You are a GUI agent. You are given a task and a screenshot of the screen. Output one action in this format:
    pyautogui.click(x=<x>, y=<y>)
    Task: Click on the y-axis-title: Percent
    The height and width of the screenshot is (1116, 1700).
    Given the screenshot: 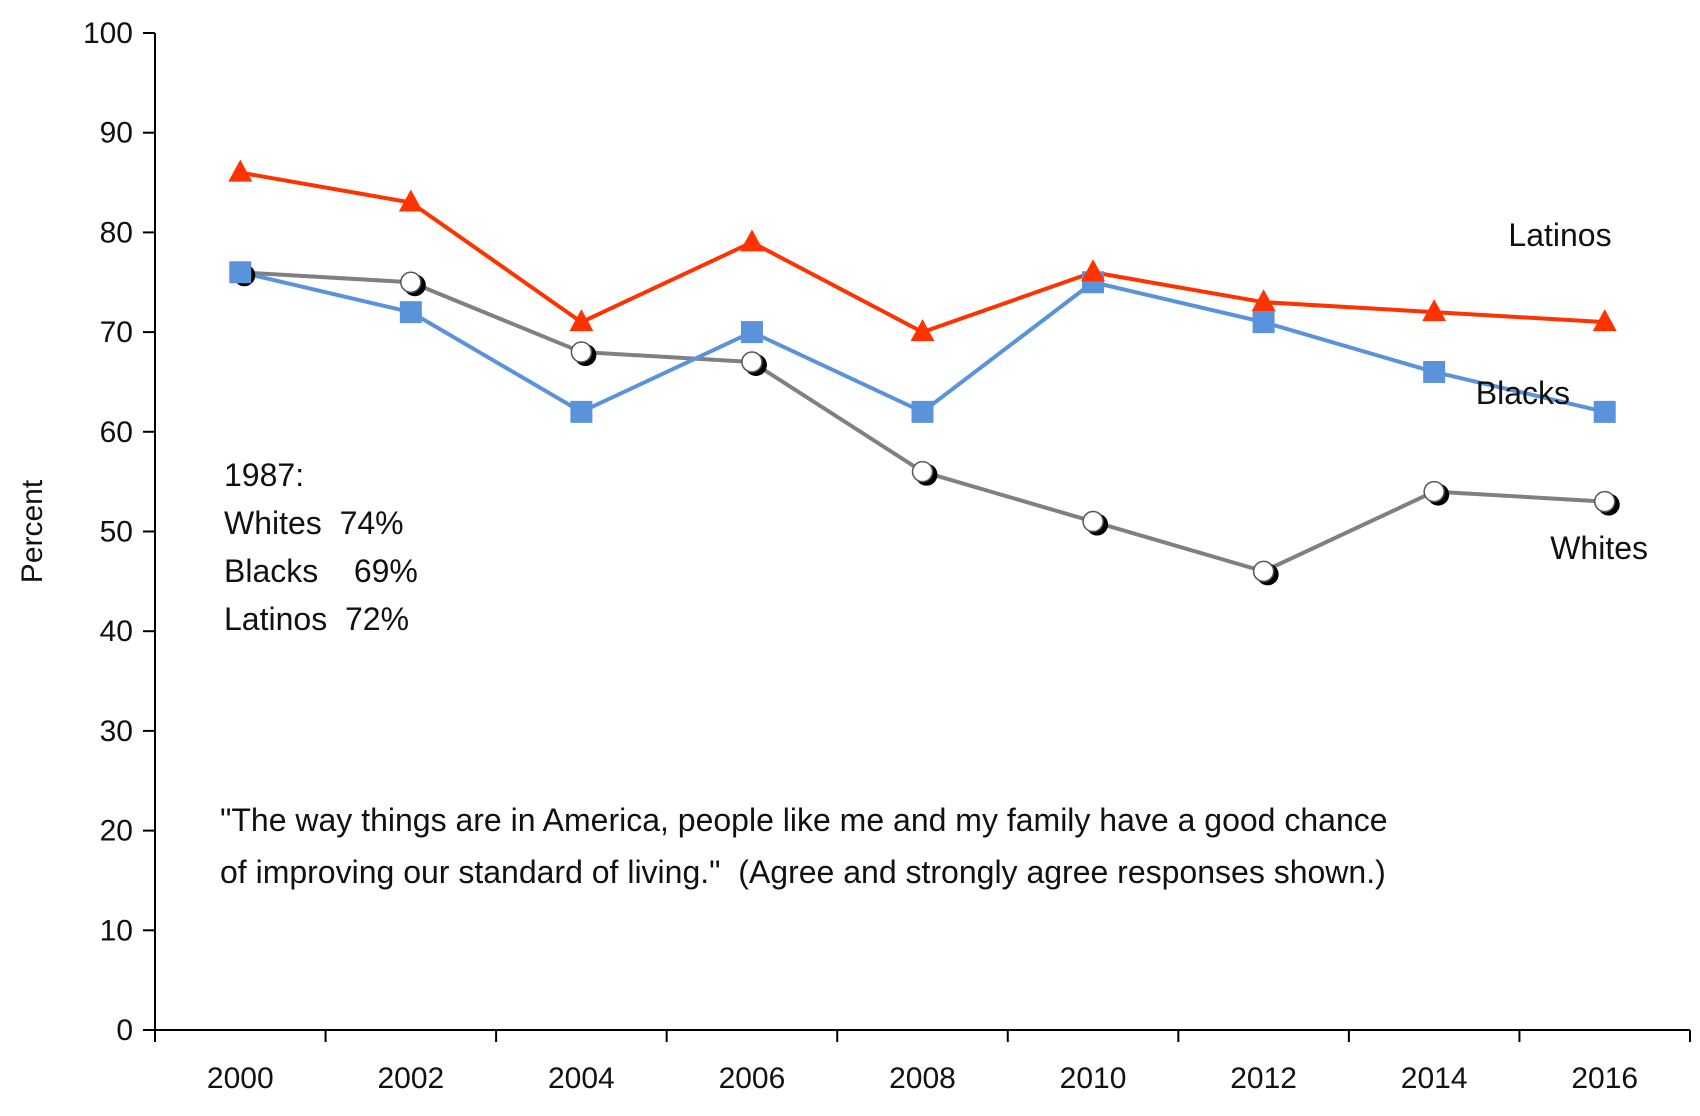 What is the action you would take?
    pyautogui.click(x=32, y=531)
    